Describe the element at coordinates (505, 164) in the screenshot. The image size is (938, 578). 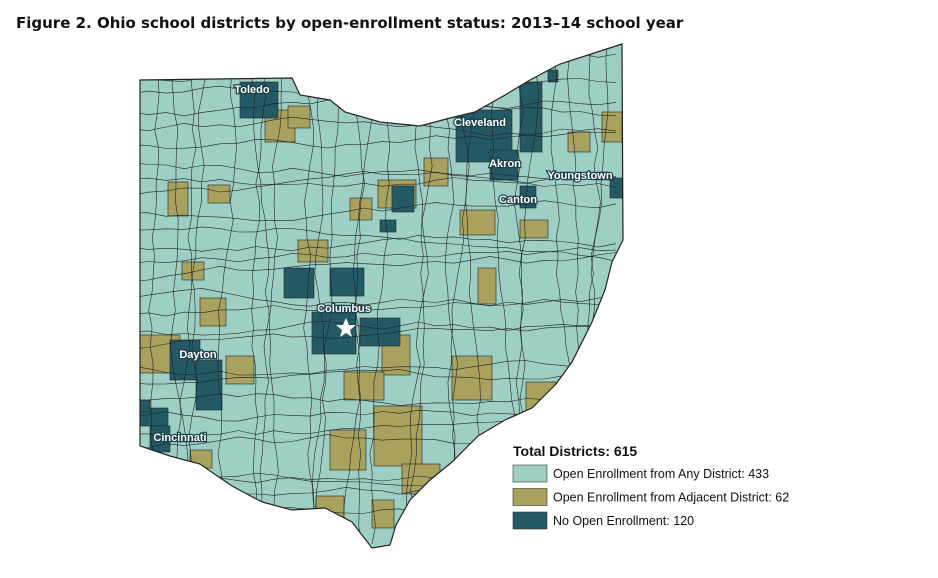
I see `city-label: Akron` at that location.